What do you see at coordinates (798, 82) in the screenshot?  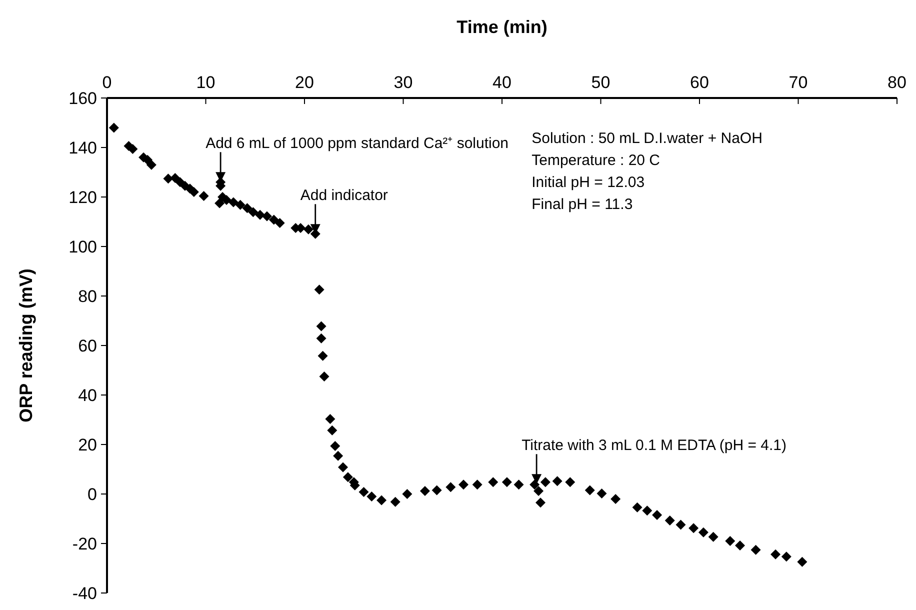 I see `x-tick-label: 70` at bounding box center [798, 82].